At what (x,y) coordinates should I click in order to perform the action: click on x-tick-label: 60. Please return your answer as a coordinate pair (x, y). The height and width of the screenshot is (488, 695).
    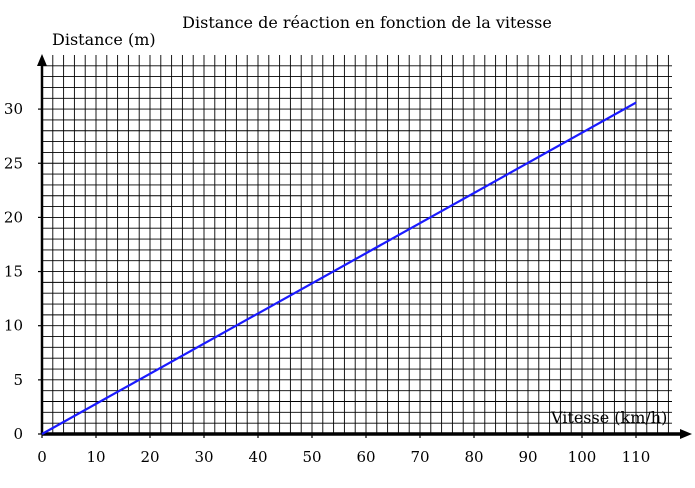
    Looking at the image, I should click on (365, 457).